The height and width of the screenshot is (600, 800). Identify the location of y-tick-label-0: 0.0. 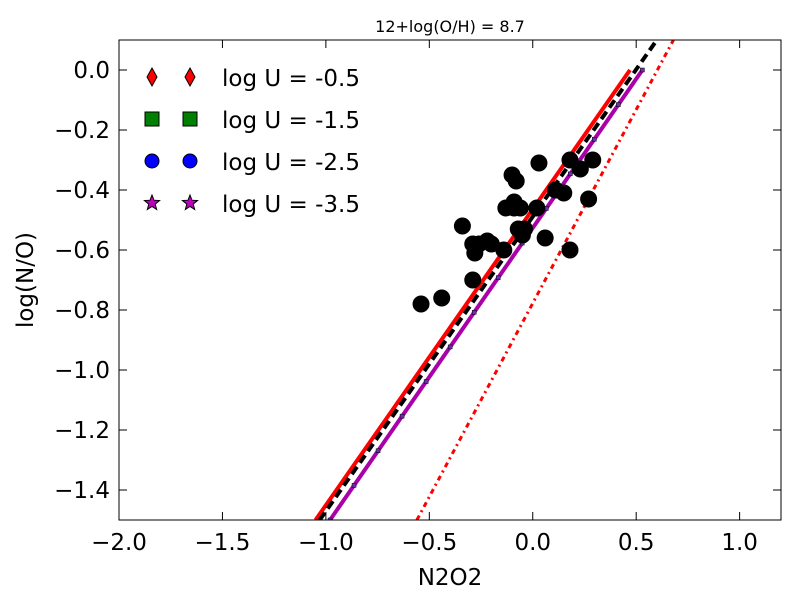
(91, 71).